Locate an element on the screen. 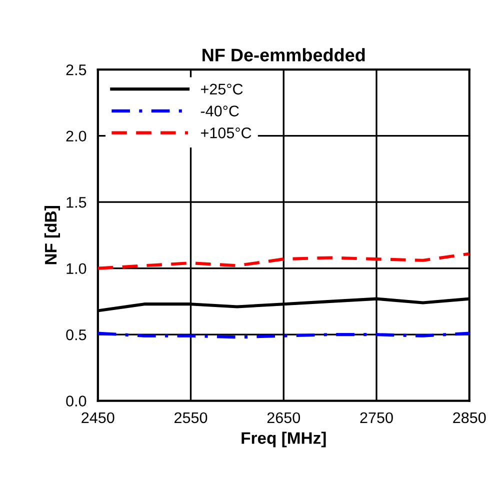 The image size is (502, 480). y-axis-title: NF [dB] is located at coordinates (52, 235).